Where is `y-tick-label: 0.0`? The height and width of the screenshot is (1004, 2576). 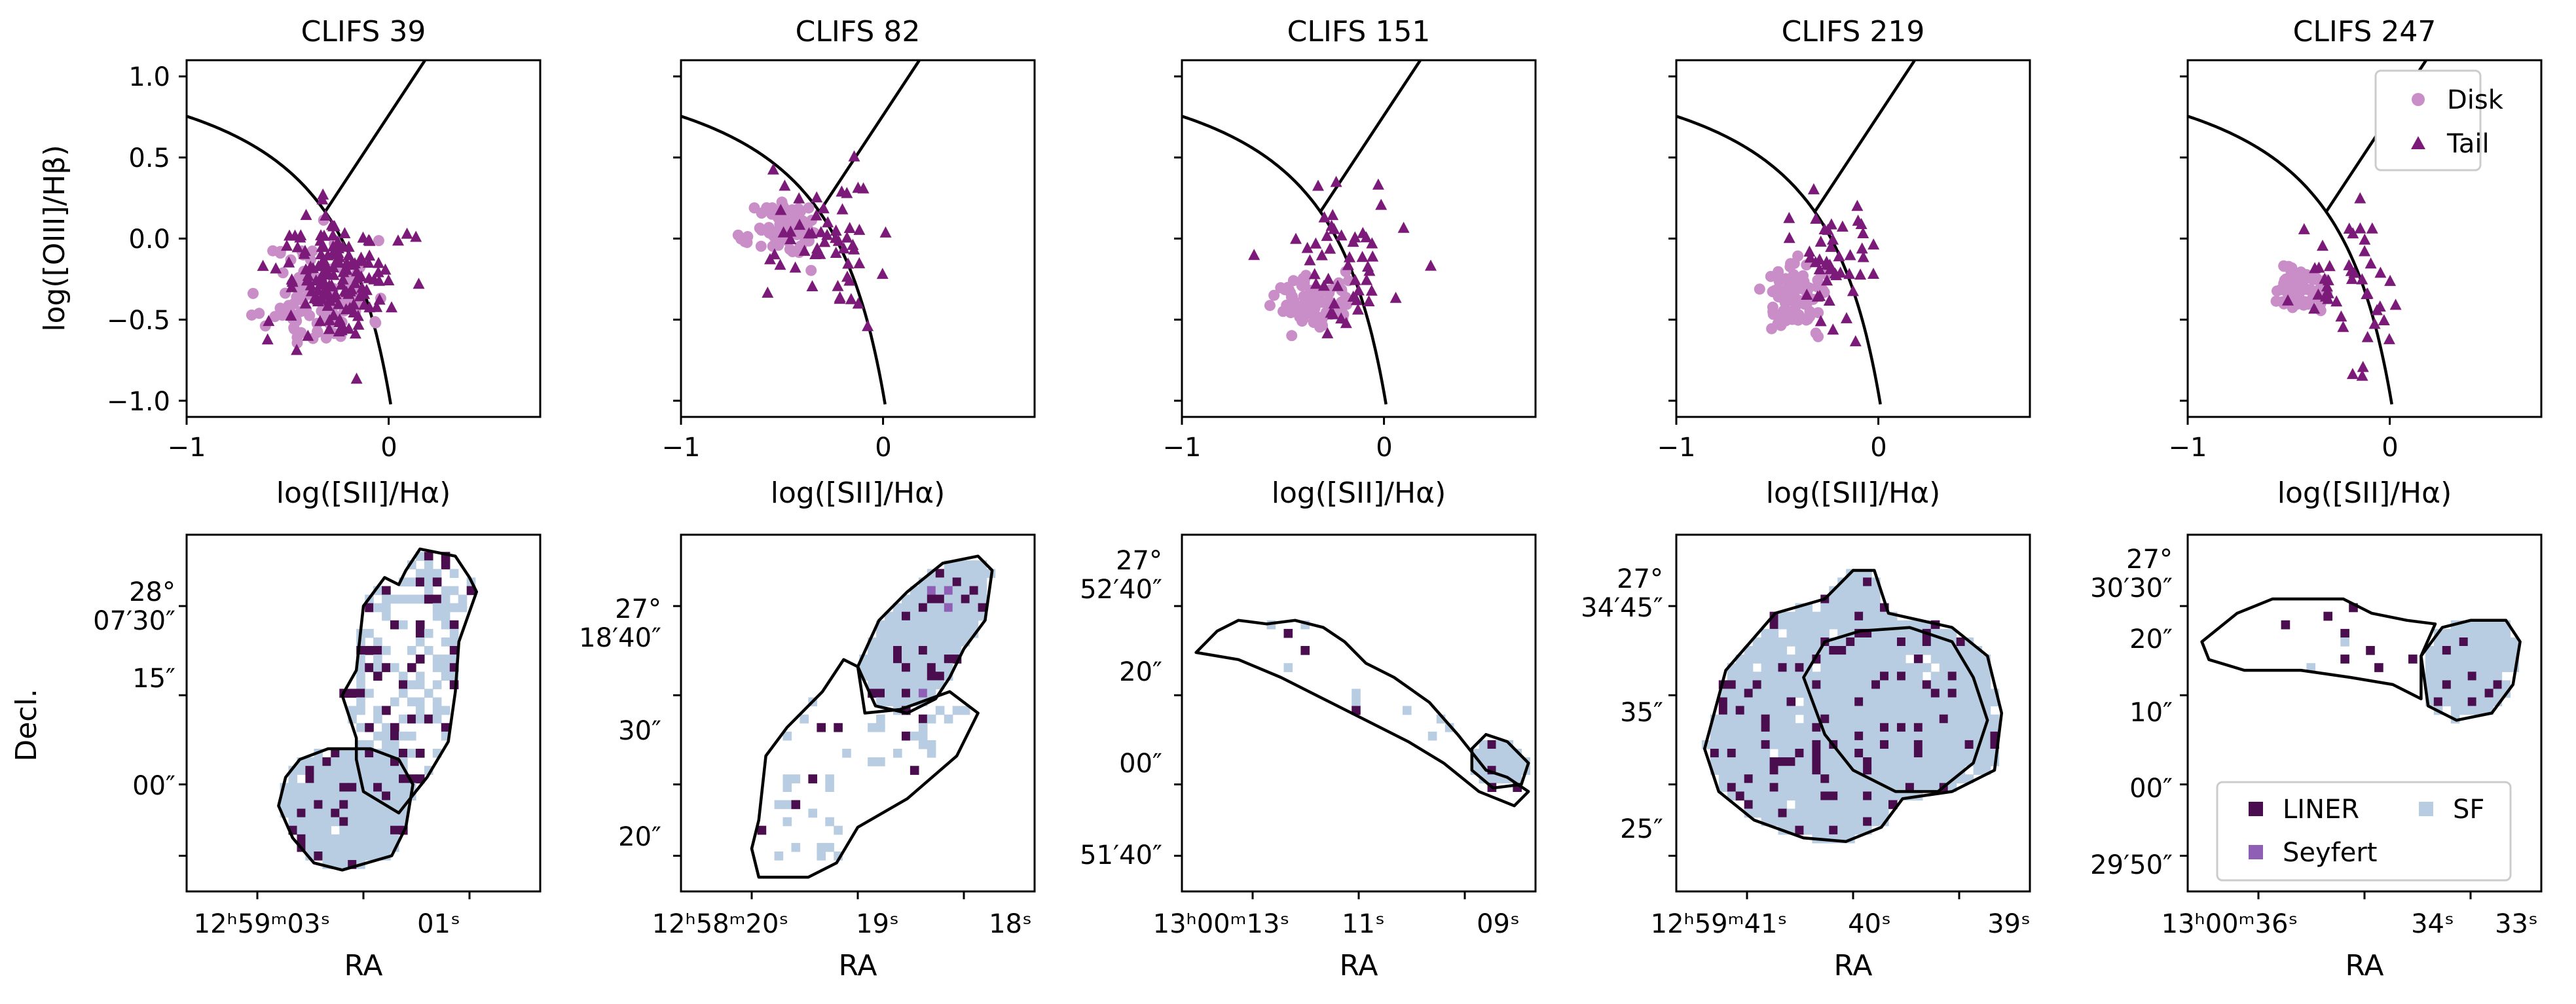 y-tick-label: 0.0 is located at coordinates (149, 239).